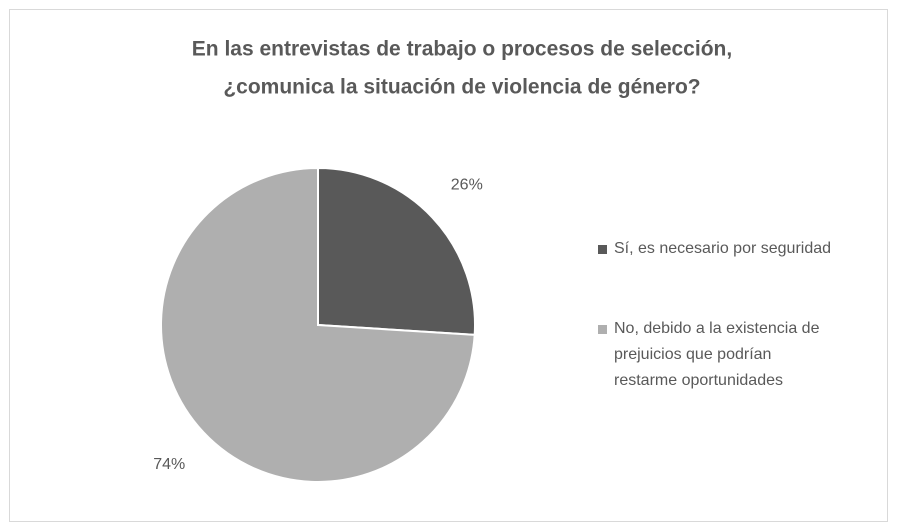 Image resolution: width=898 pixels, height=532 pixels. I want to click on legend-entry: Sí, es necesario por seguridad, so click(718, 249).